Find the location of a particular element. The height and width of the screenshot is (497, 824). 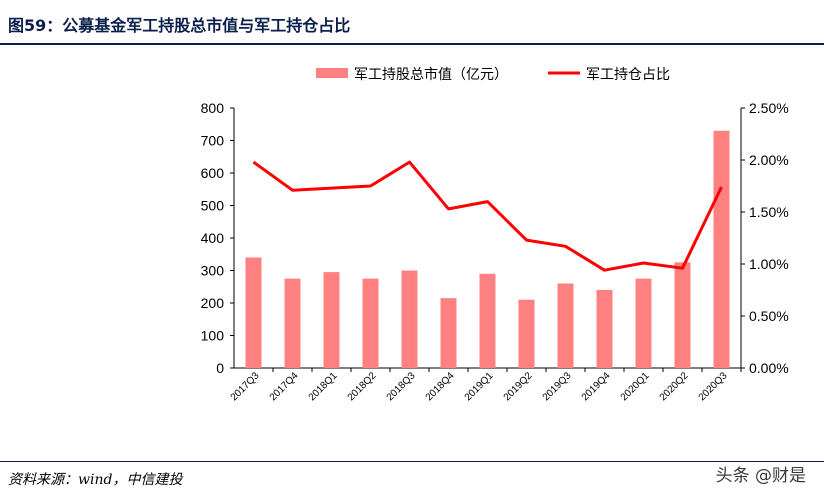

y-right-tick-label: 0.50% is located at coordinates (769, 316).